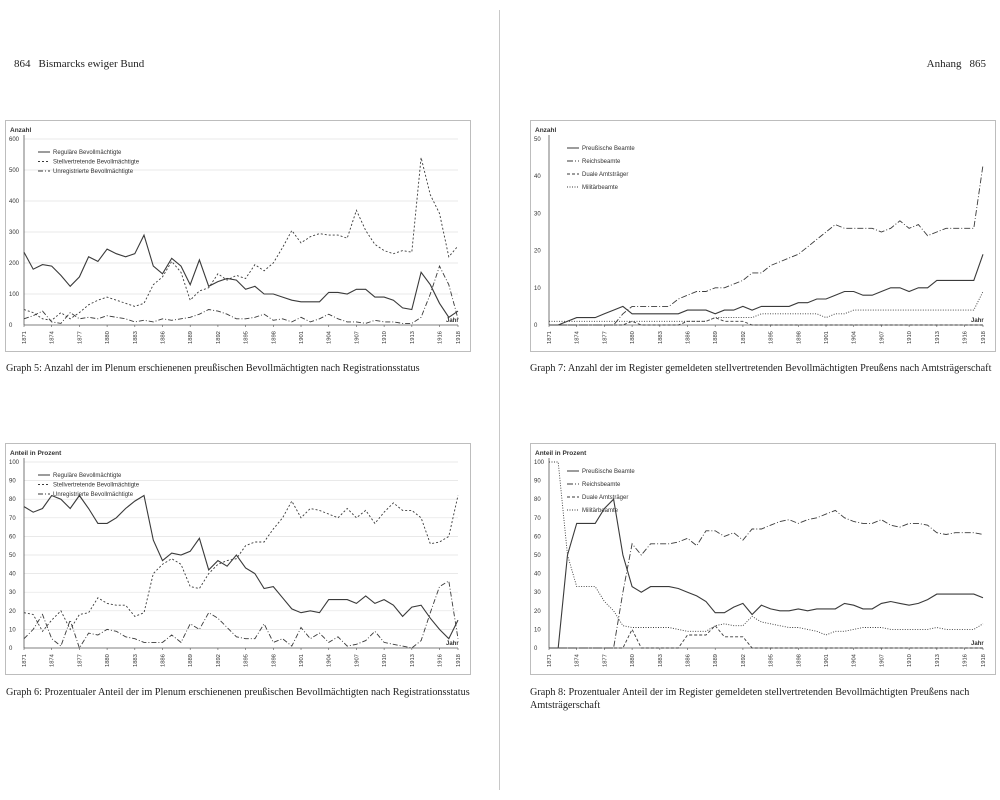 The image size is (1000, 800). I want to click on legend-label: Unregistrierte Bevollmächtigte, so click(93, 172).